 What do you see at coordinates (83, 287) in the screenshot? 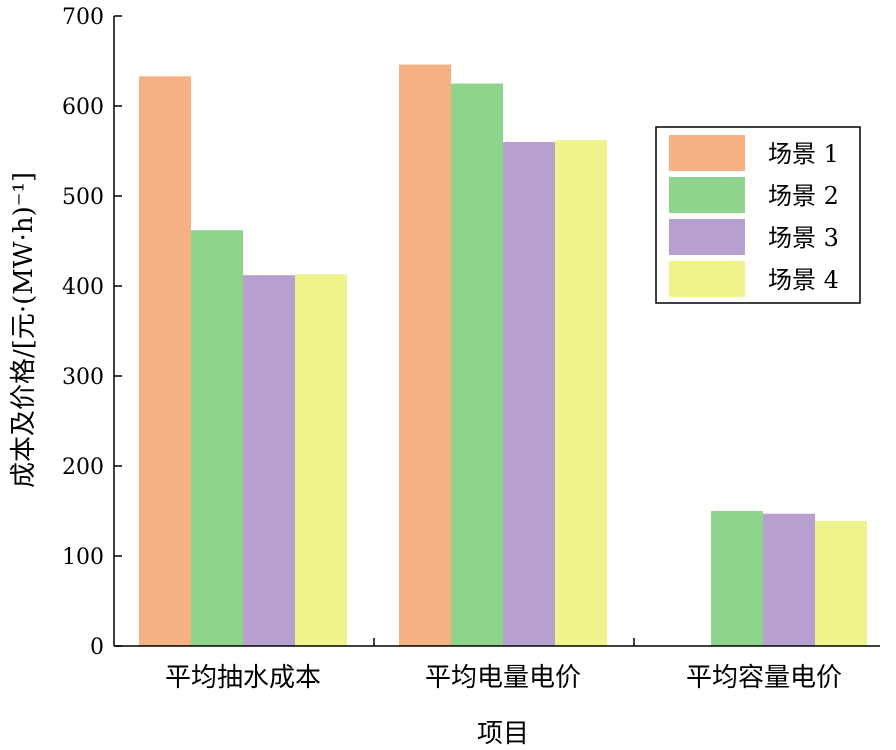
I see `y-tick-label: 400` at bounding box center [83, 287].